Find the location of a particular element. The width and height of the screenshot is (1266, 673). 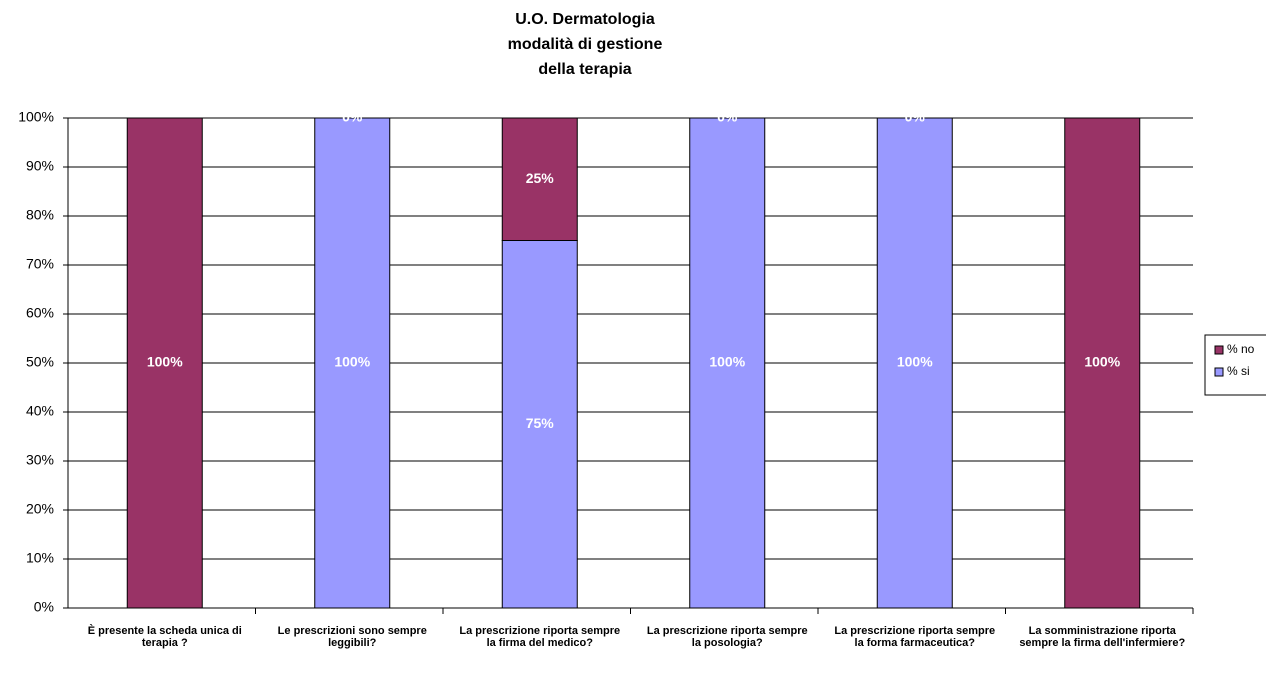

y-tick-label: 70% is located at coordinates (40, 264).